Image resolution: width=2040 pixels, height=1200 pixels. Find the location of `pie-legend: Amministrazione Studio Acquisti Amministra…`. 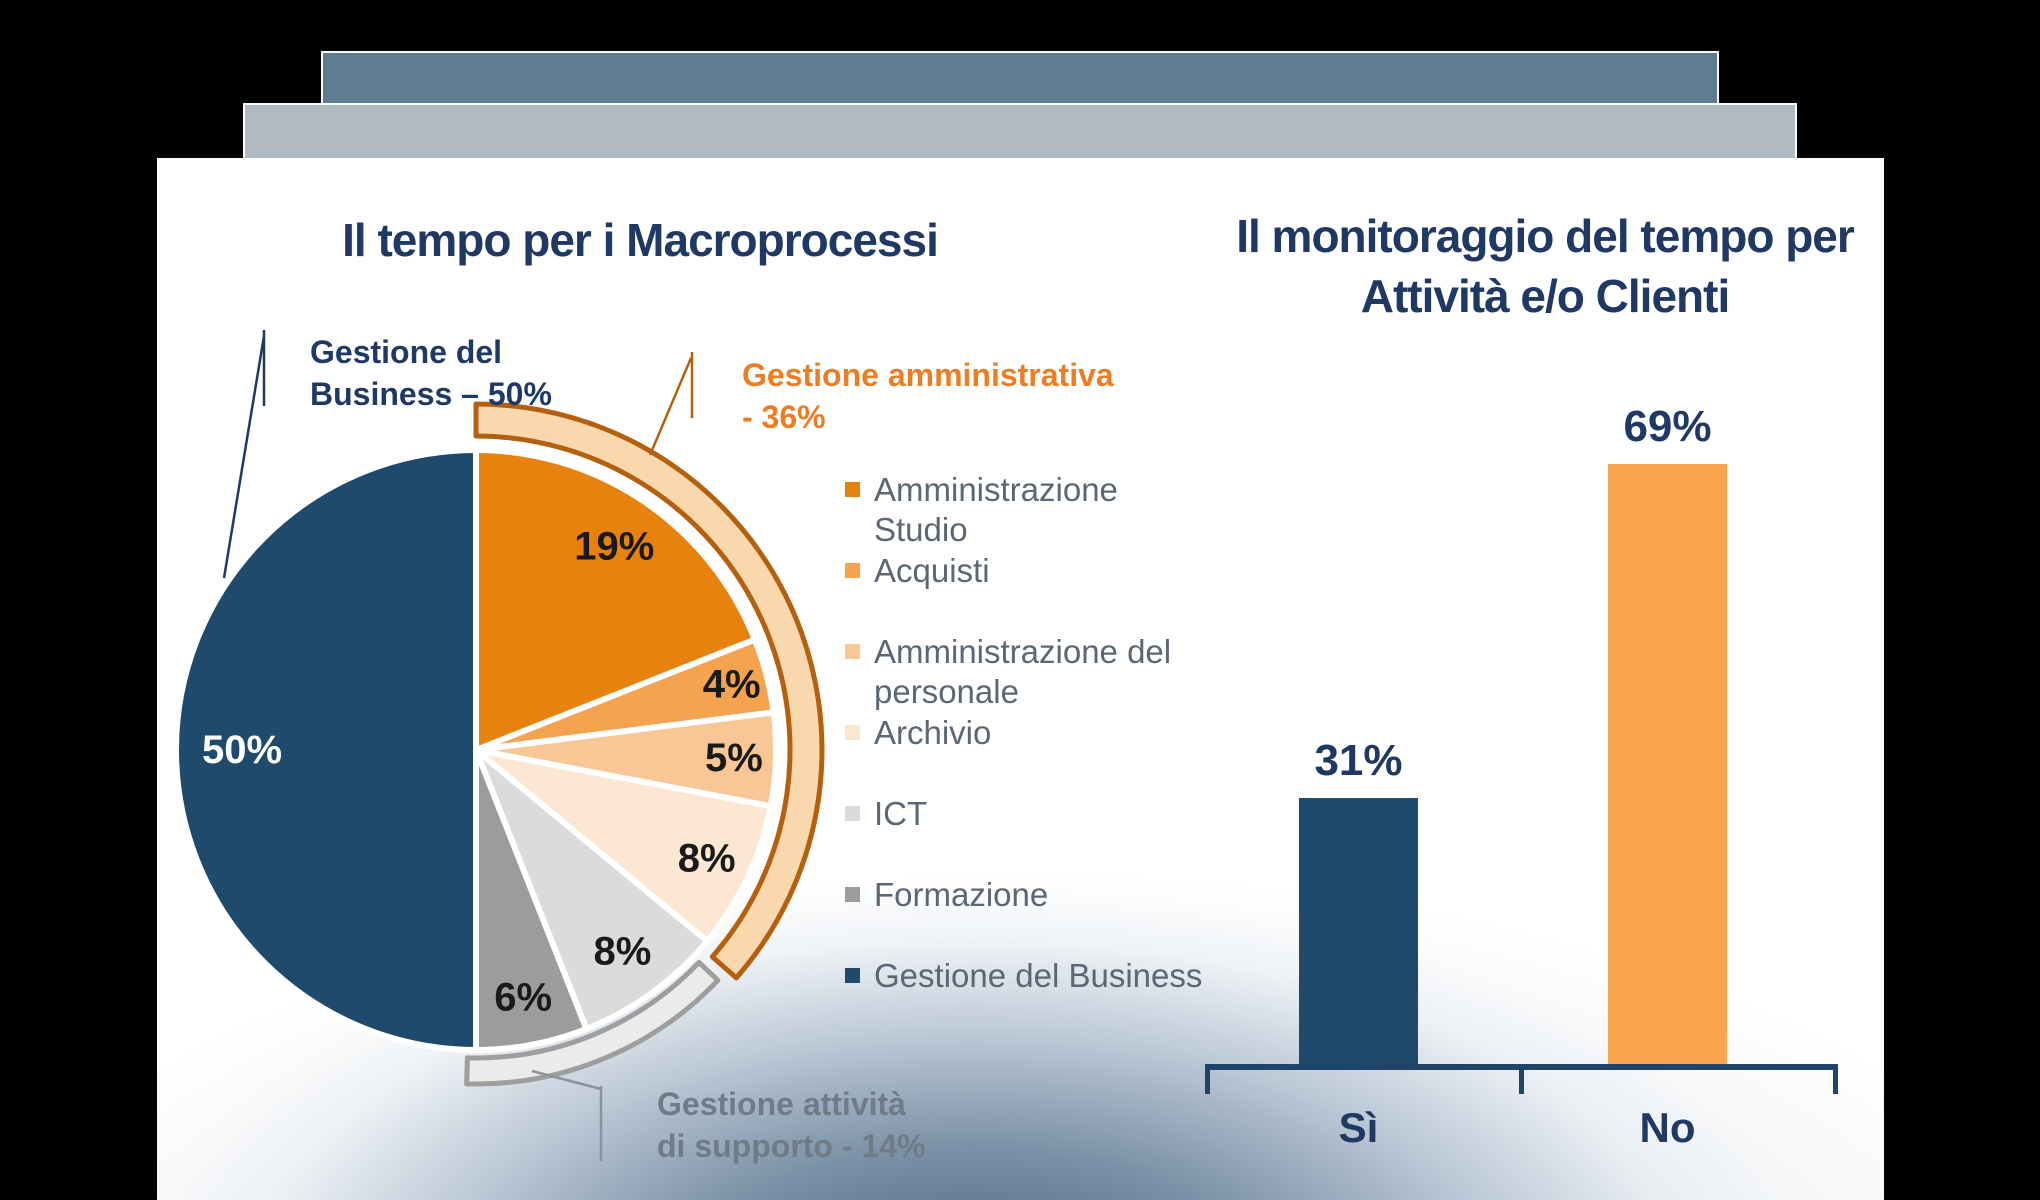

pie-legend: Amministrazione Studio Acquisti Amministra… is located at coordinates (1024, 753).